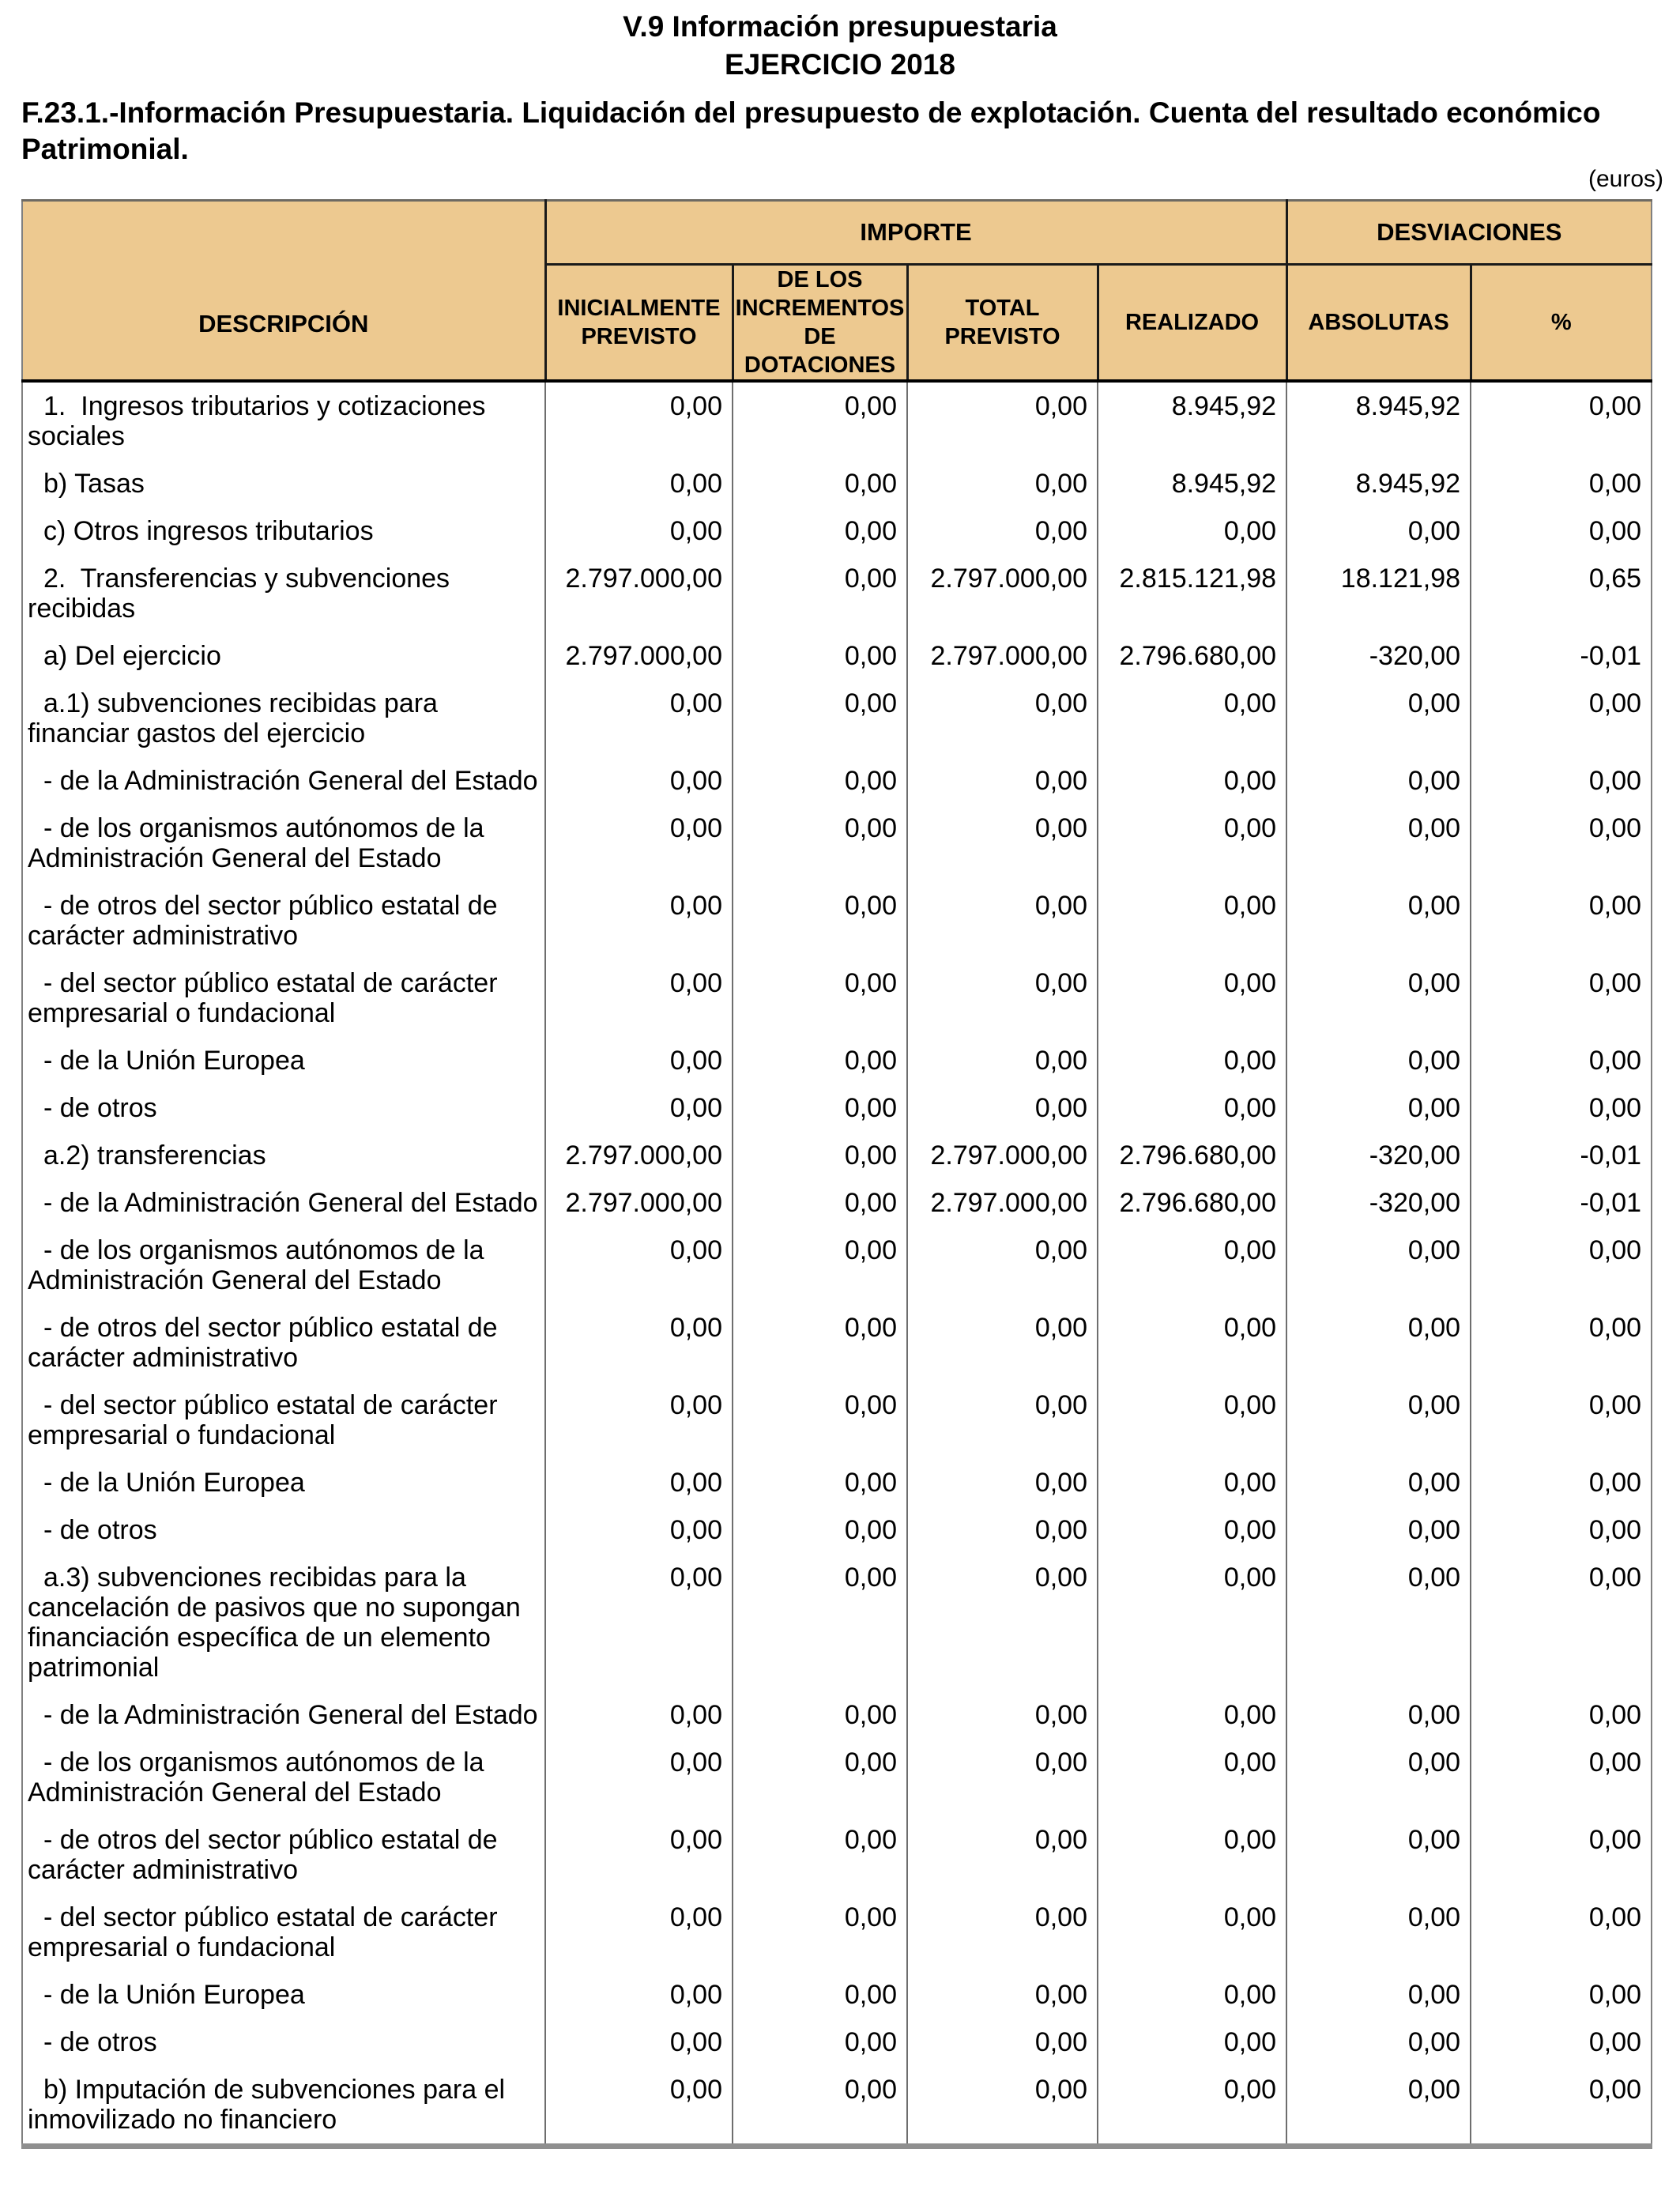  I want to click on description-cell: a) Del ejercicio, so click(284, 656).